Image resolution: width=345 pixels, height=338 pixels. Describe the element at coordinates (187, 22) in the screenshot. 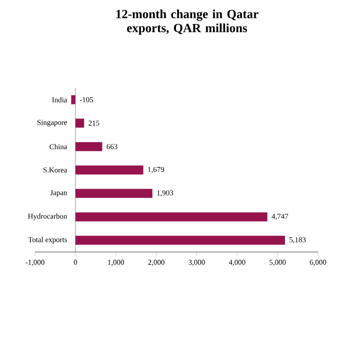

I see `chart-title: 12-month change in Qatar exports, QAR millions` at that location.